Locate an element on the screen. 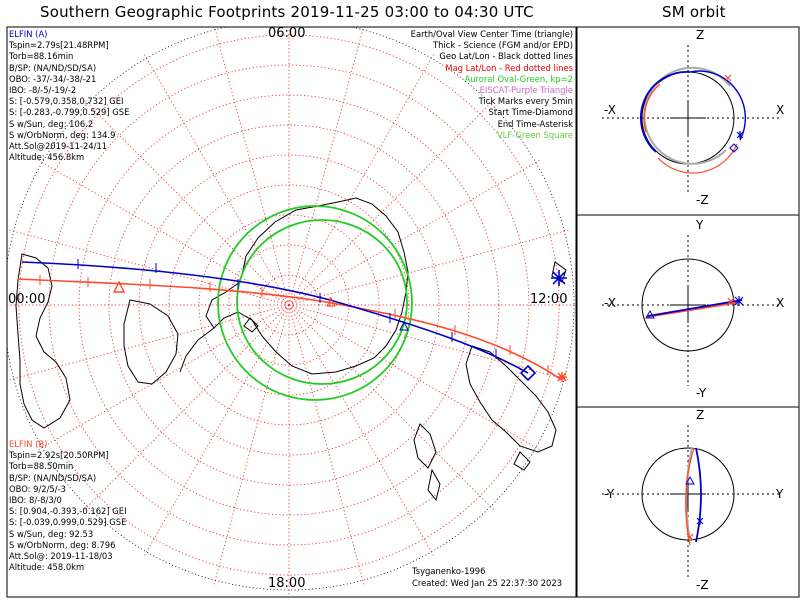  orbit-panel-xz is located at coordinates (690, 118).